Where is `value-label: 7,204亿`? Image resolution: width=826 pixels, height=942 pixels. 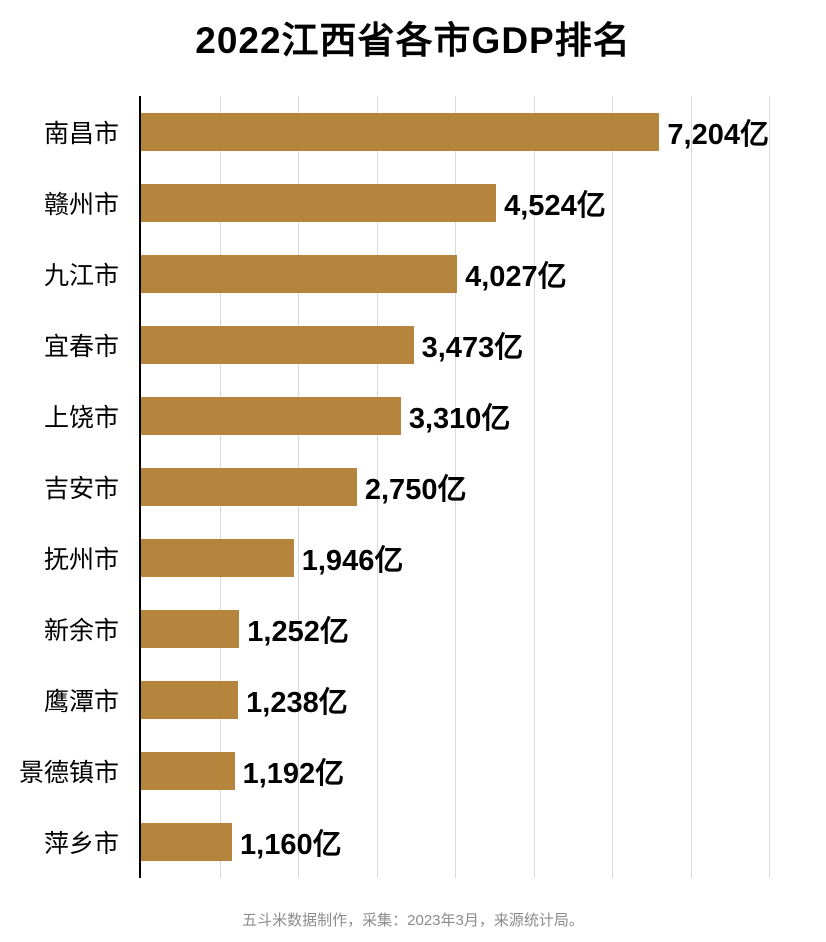
value-label: 7,204亿 is located at coordinates (718, 134).